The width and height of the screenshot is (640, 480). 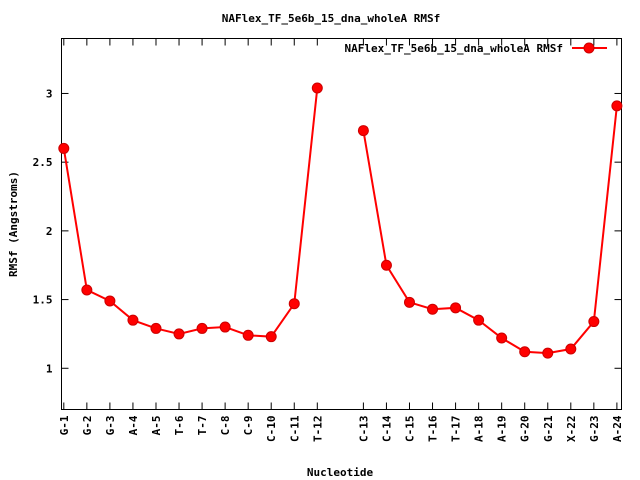 I want to click on x-tick-label: T-17, so click(x=456, y=429).